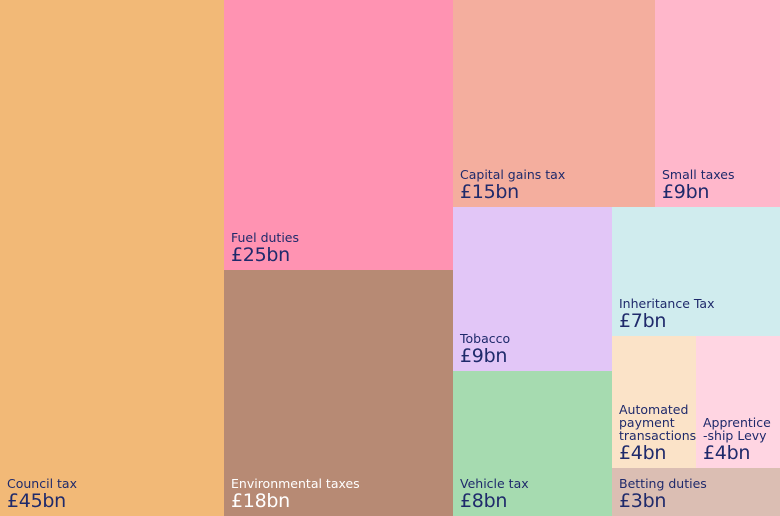 This screenshot has width=780, height=516. What do you see at coordinates (260, 255) in the screenshot?
I see `tile-value: £25bn` at bounding box center [260, 255].